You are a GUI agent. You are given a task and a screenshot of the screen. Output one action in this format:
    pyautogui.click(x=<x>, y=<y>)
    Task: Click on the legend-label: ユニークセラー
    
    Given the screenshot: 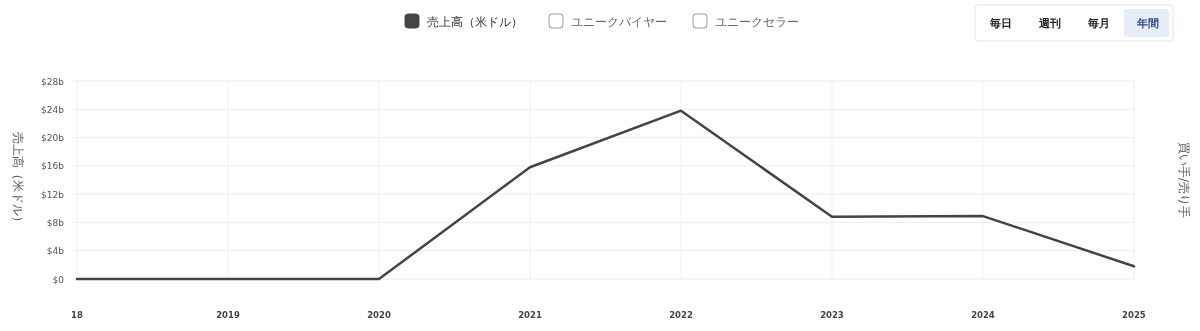 What is the action you would take?
    pyautogui.click(x=757, y=22)
    